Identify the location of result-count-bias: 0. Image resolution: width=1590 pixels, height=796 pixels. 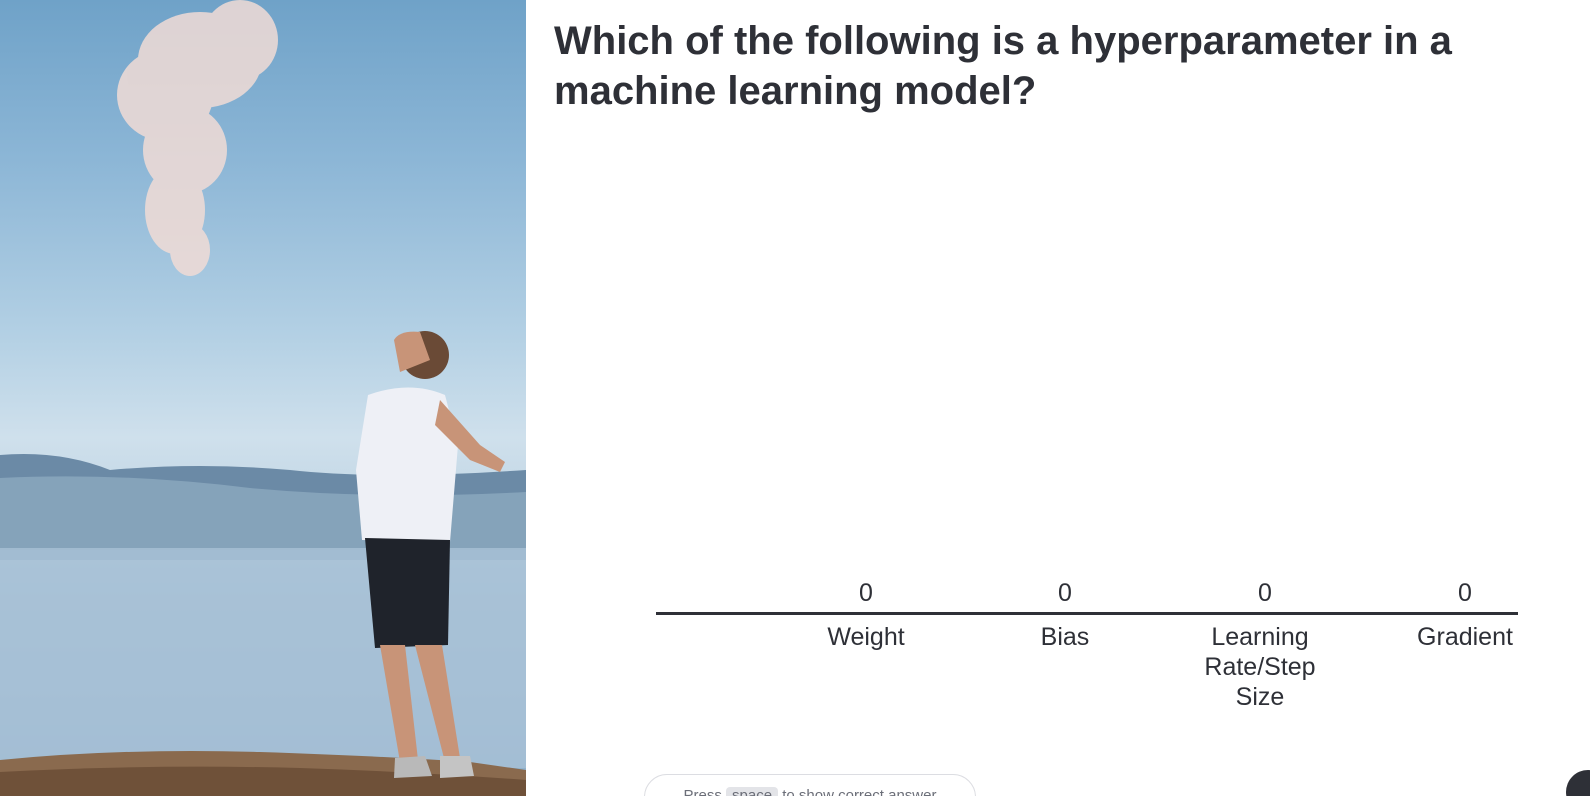
(1065, 593).